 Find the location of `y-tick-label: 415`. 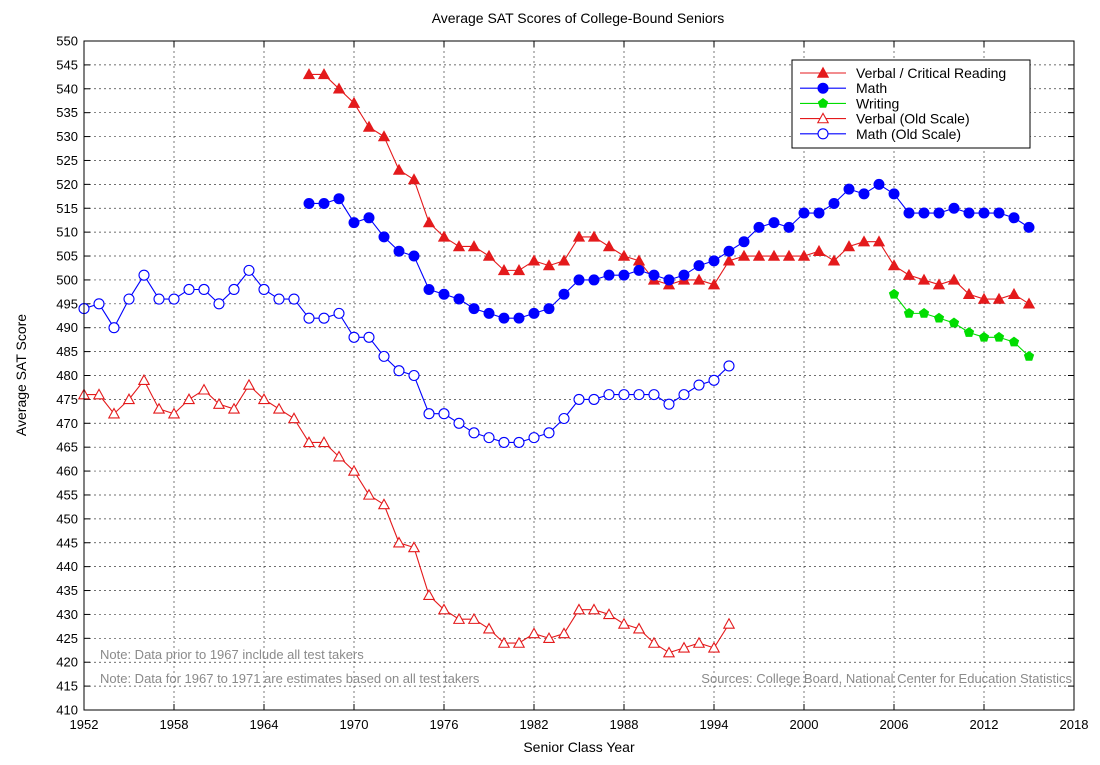

y-tick-label: 415 is located at coordinates (67, 686).